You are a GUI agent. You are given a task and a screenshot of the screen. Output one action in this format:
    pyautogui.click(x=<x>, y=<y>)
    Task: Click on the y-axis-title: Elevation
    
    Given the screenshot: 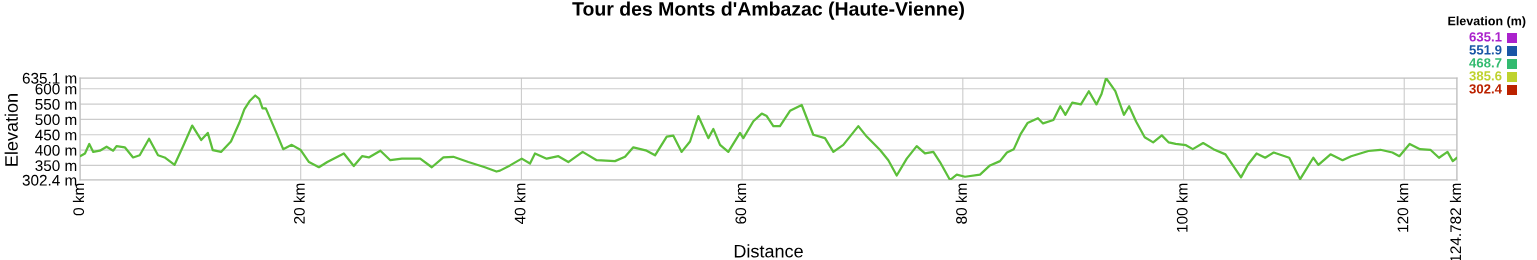 What is the action you would take?
    pyautogui.click(x=11, y=130)
    